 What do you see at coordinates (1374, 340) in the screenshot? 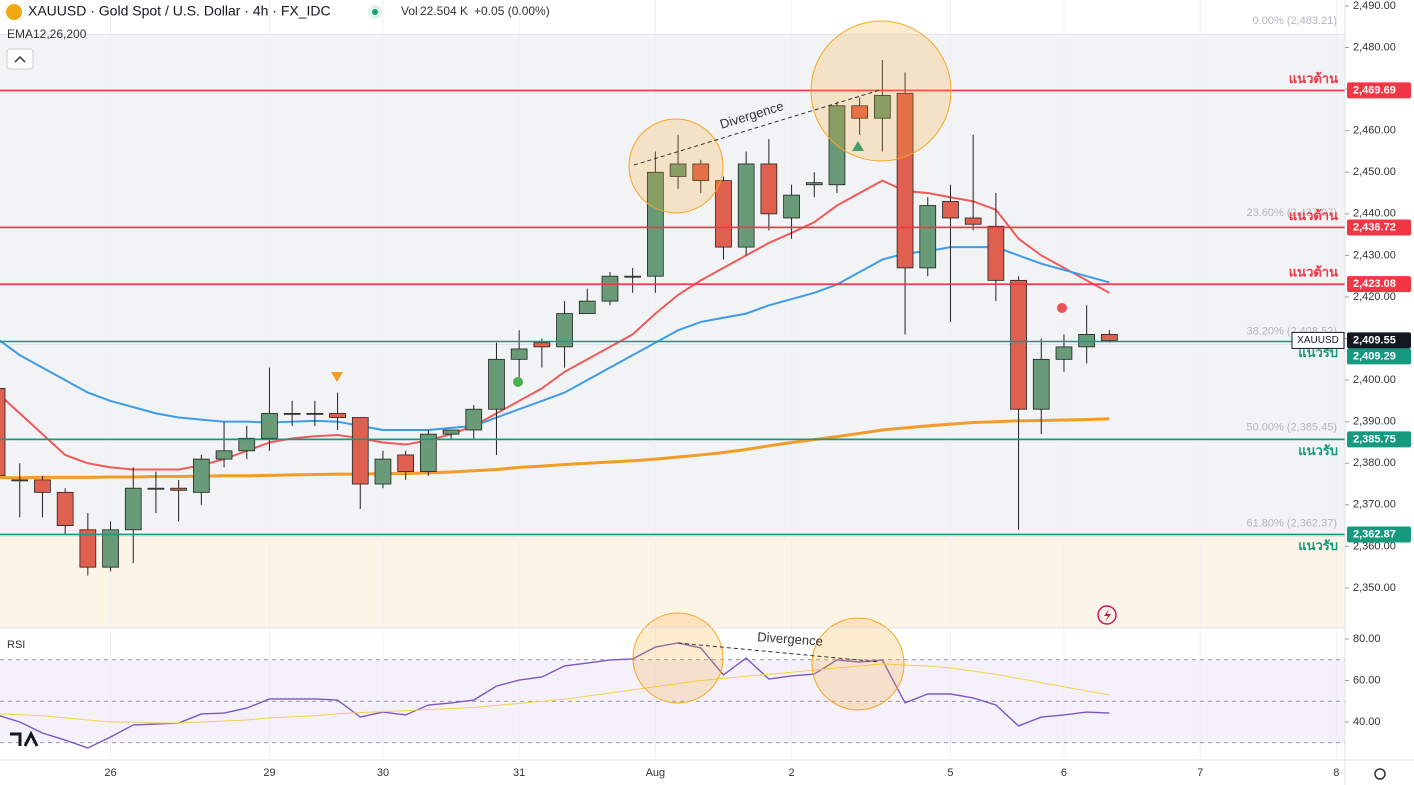
I see `price-tag-label: 2,409.55` at bounding box center [1374, 340].